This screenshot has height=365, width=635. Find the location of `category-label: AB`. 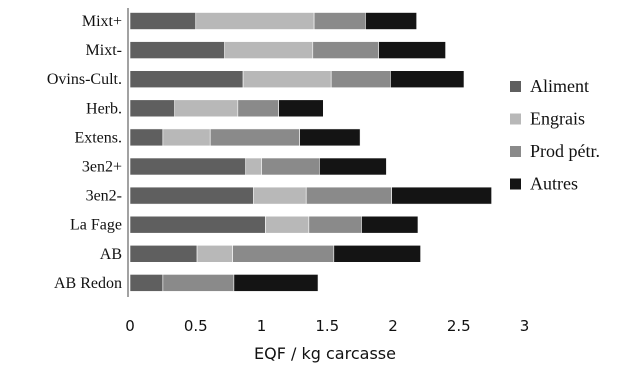

category-label: AB is located at coordinates (111, 254).